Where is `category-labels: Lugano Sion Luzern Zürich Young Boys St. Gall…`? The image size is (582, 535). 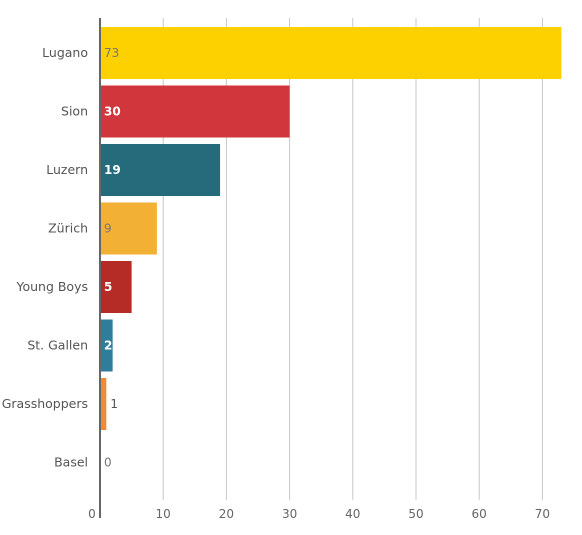
category-labels: Lugano Sion Luzern Zürich Young Boys St. Gall… is located at coordinates (45, 257).